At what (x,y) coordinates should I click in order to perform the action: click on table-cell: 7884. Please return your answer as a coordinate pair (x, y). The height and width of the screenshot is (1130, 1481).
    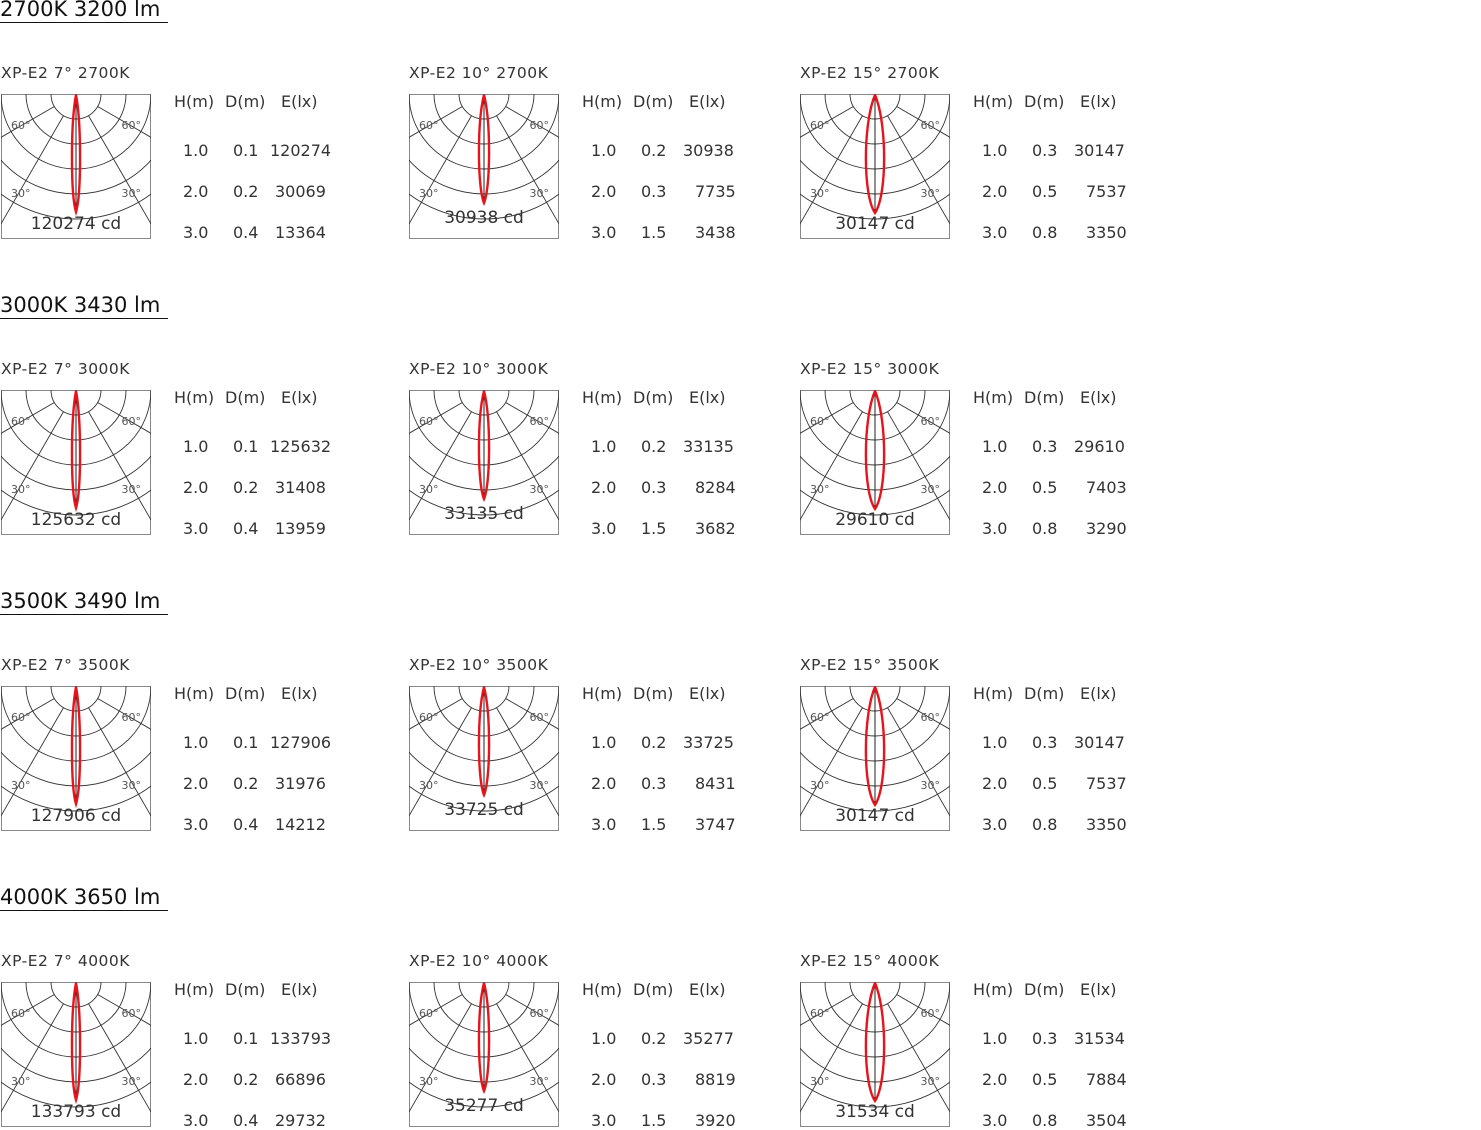
    Looking at the image, I should click on (1106, 1079).